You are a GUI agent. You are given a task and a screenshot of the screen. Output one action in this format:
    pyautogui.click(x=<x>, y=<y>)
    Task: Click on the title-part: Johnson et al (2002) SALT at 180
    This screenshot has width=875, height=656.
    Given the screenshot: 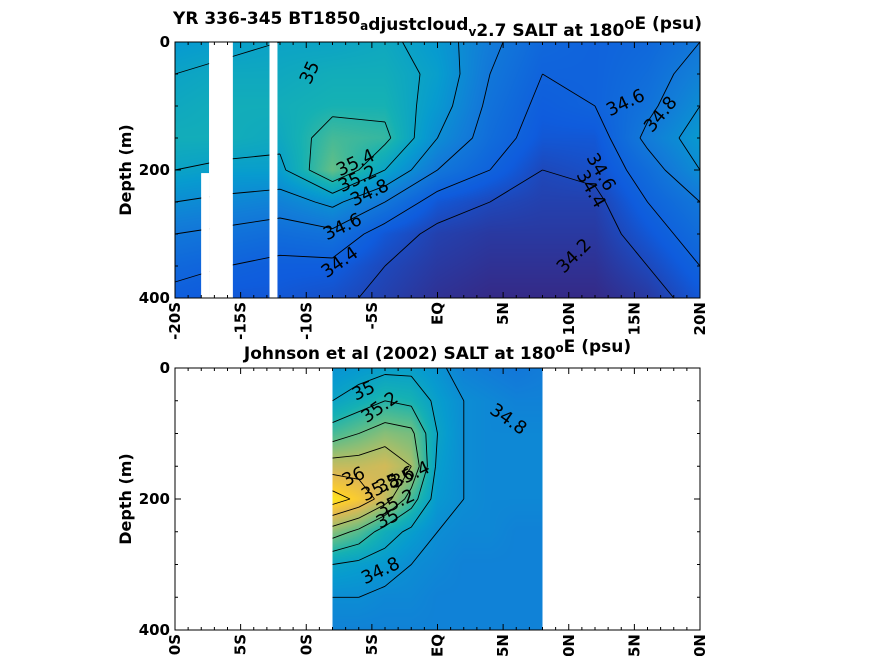 What is the action you would take?
    pyautogui.click(x=399, y=354)
    